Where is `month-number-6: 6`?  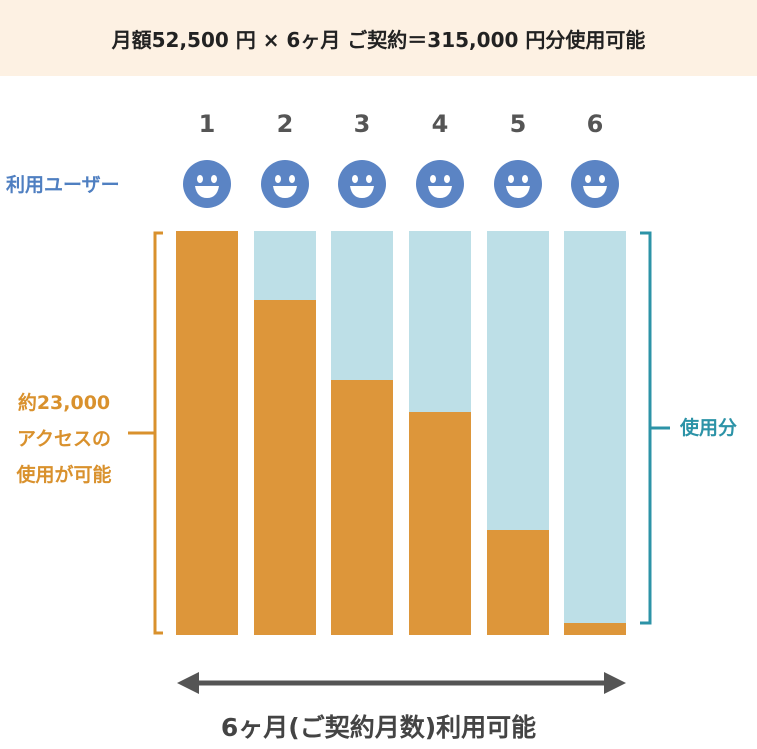
month-number-6: 6 is located at coordinates (595, 124).